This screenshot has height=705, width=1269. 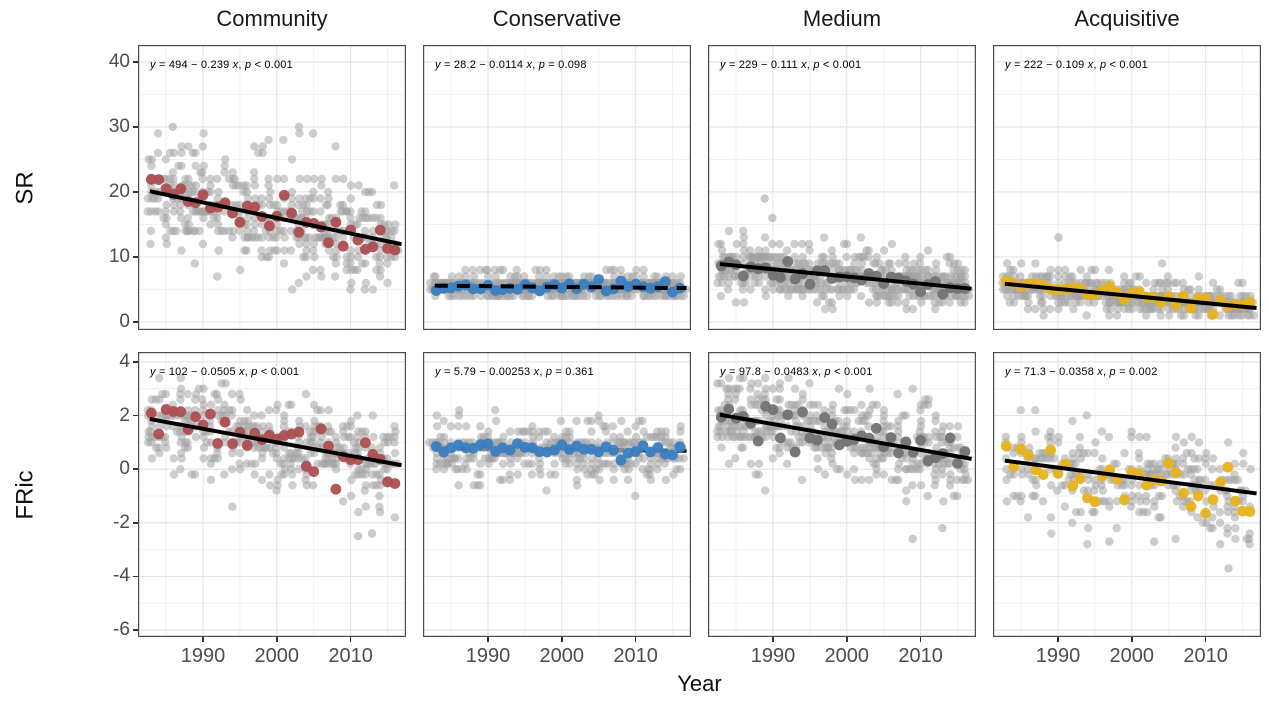 I want to click on panel-SR-acquisitive, so click(x=1127, y=187).